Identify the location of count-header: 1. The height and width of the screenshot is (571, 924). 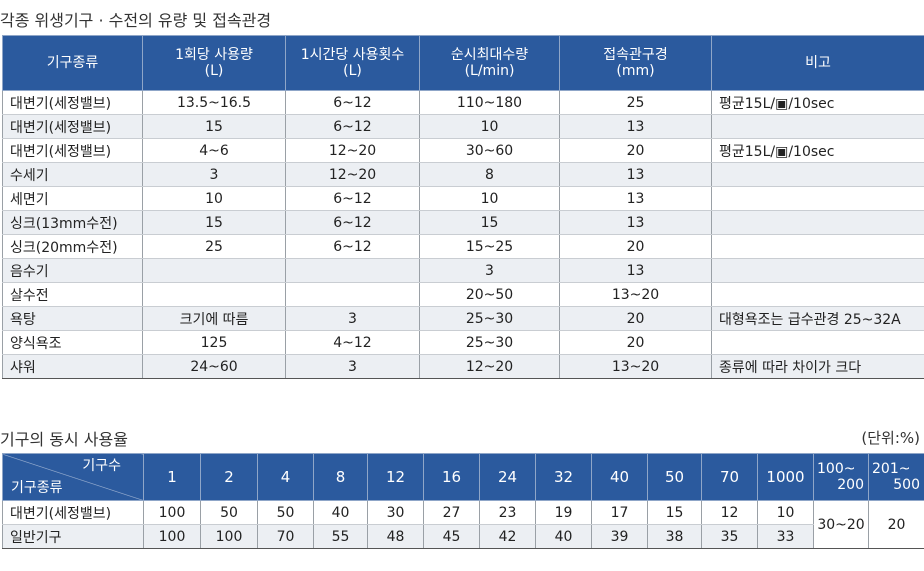
(172, 477).